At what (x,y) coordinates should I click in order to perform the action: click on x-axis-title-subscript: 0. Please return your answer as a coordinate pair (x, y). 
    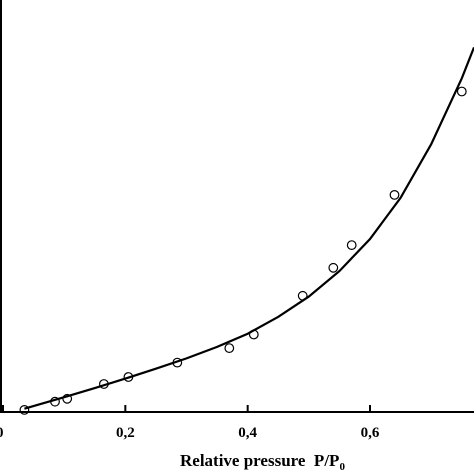
    Looking at the image, I should click on (342, 467).